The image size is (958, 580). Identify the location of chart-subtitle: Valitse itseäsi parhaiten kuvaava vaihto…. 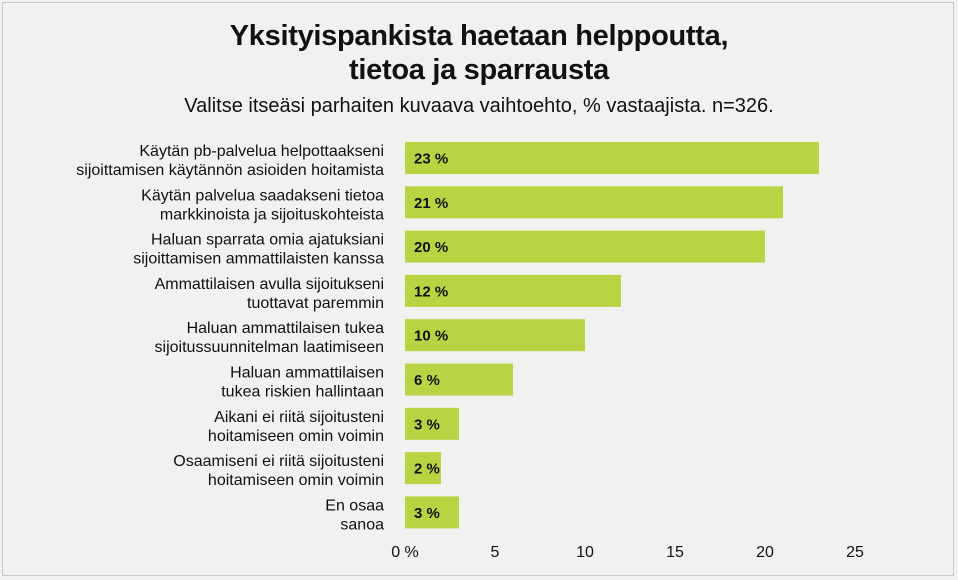
(479, 106).